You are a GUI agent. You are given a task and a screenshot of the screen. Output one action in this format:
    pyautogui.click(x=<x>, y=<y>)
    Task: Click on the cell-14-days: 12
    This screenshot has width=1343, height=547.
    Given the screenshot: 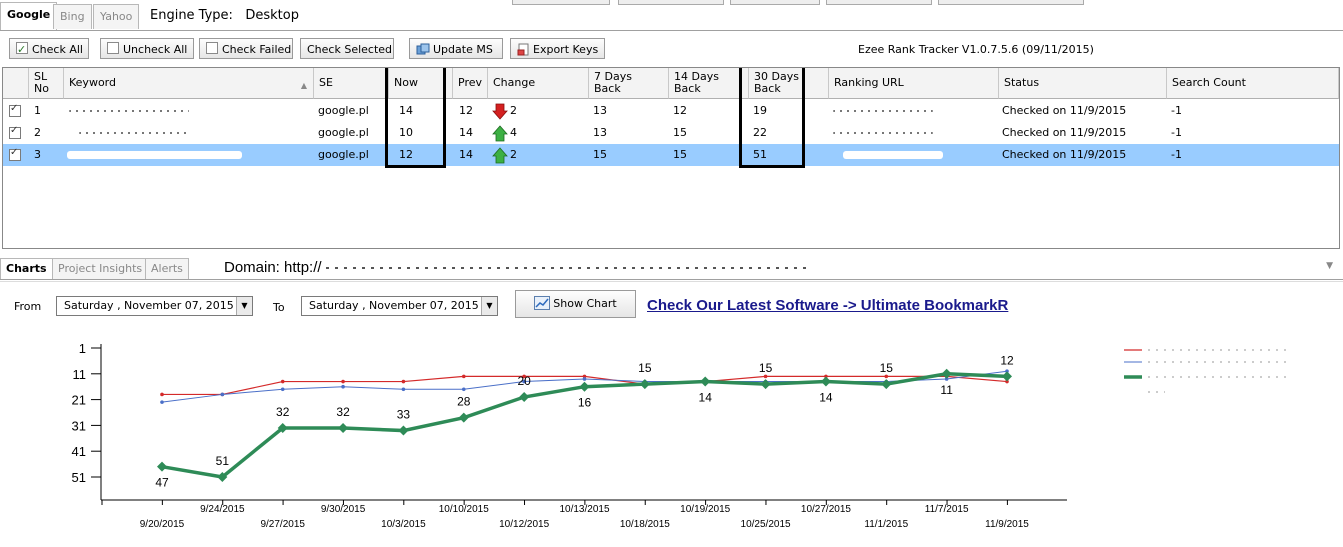 What is the action you would take?
    pyautogui.click(x=680, y=110)
    